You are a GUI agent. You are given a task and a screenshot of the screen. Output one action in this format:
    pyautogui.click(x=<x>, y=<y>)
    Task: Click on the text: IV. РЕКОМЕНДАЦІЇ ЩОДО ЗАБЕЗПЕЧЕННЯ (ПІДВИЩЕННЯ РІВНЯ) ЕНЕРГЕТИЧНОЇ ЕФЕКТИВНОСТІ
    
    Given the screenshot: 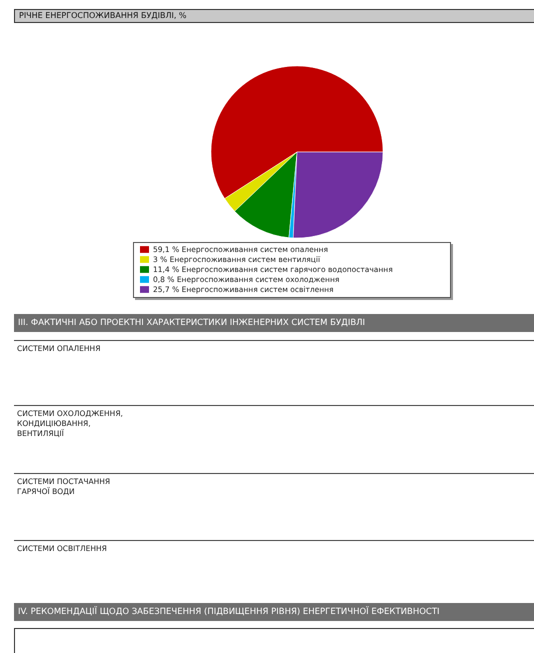 What is the action you would take?
    pyautogui.click(x=274, y=612)
    